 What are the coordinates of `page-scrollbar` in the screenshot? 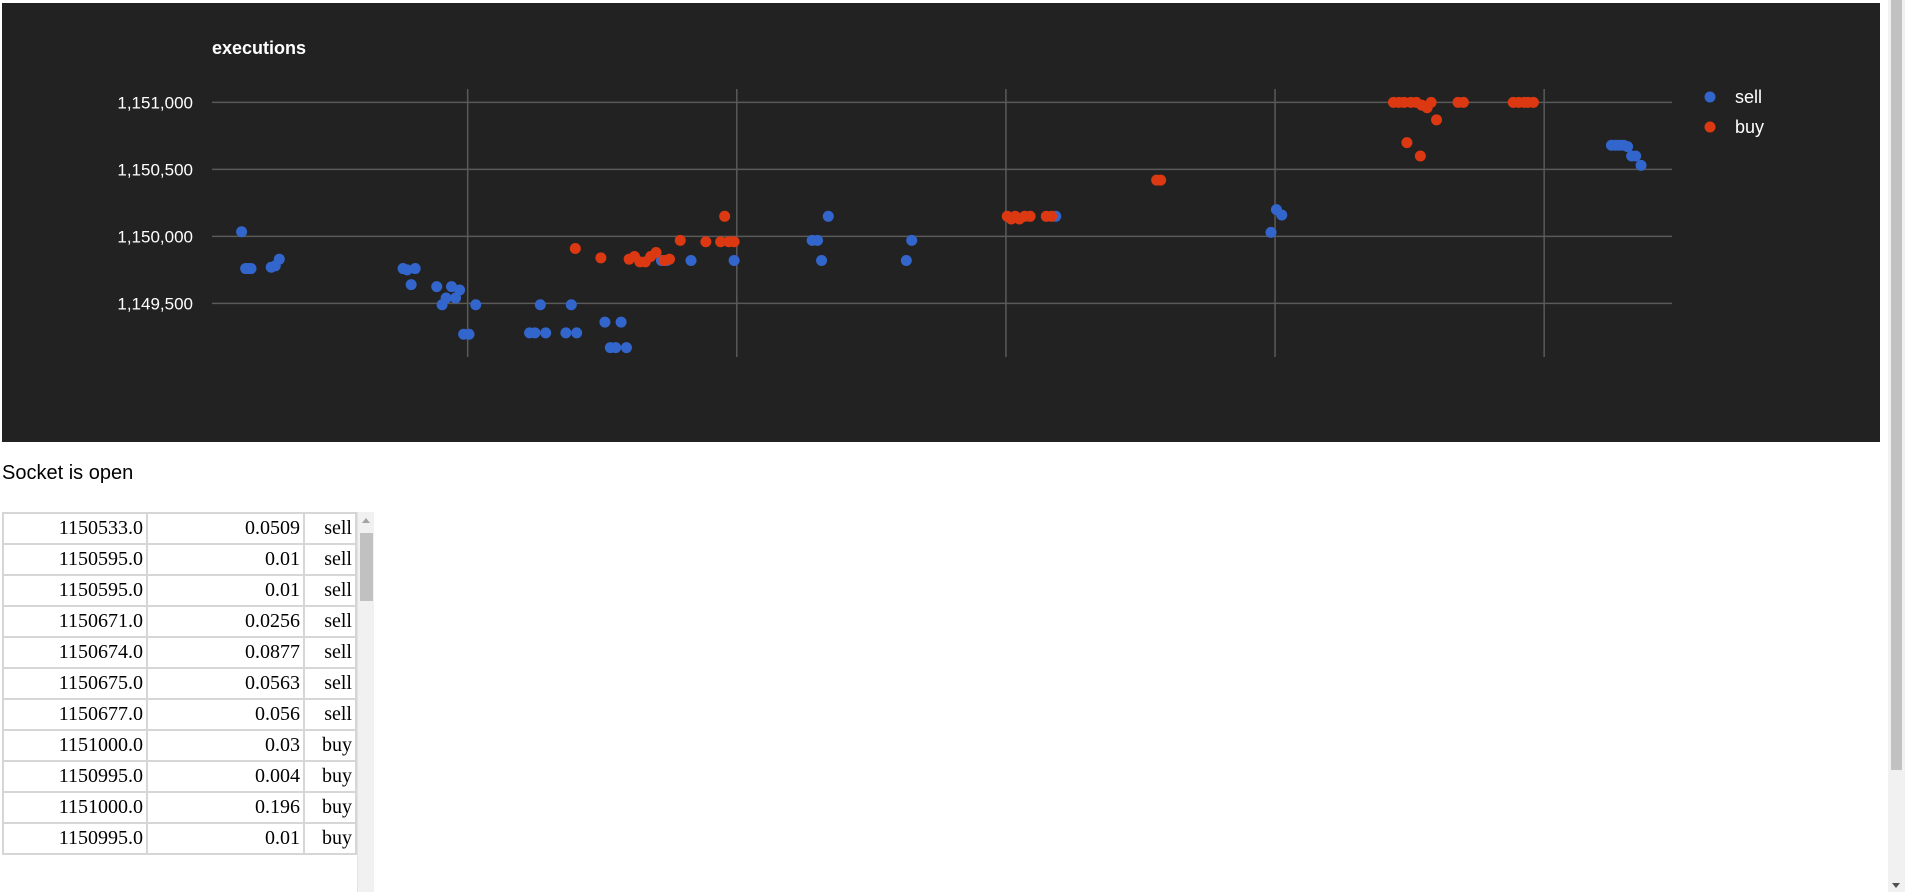 It's located at (1896, 446).